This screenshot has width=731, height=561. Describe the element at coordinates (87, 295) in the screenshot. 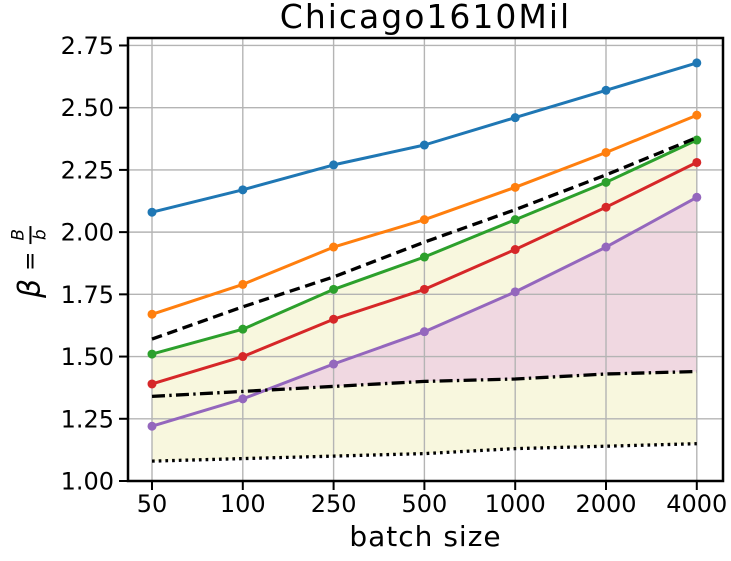

I see `y-tick-label: 1.75` at that location.